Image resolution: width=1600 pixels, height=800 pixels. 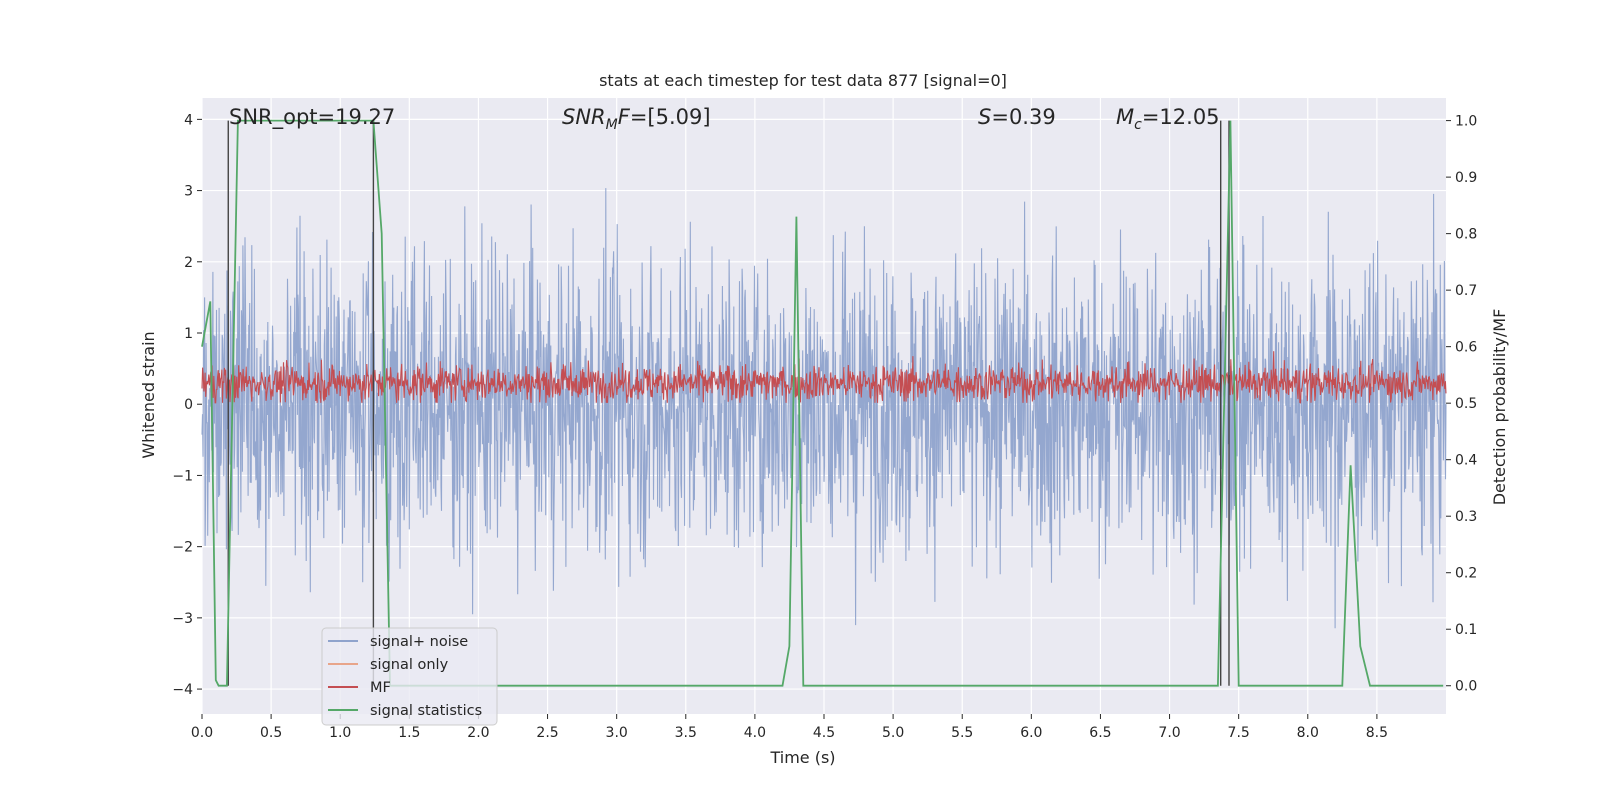 What do you see at coordinates (686, 733) in the screenshot?
I see `x-tick-label: 3.5` at bounding box center [686, 733].